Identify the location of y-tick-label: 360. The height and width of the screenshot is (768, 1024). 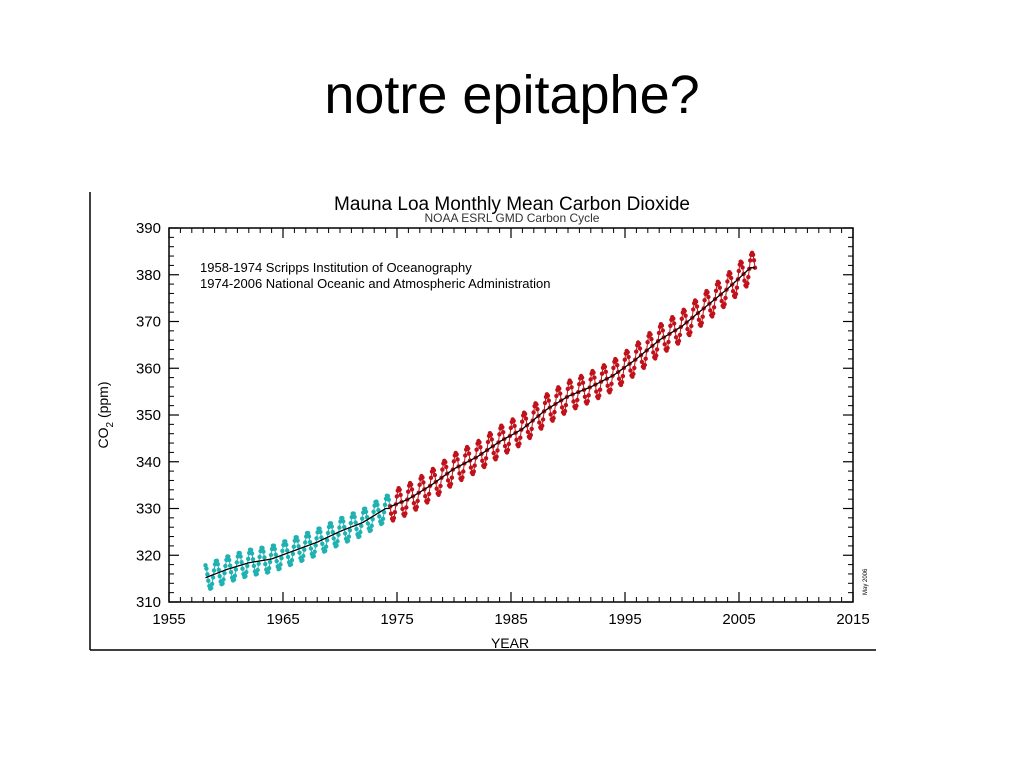
(148, 368).